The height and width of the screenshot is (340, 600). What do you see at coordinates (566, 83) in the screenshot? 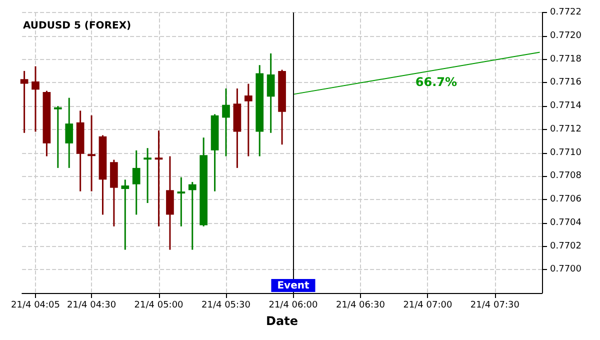
I see `y-tick-label: 0.7716` at bounding box center [566, 83].